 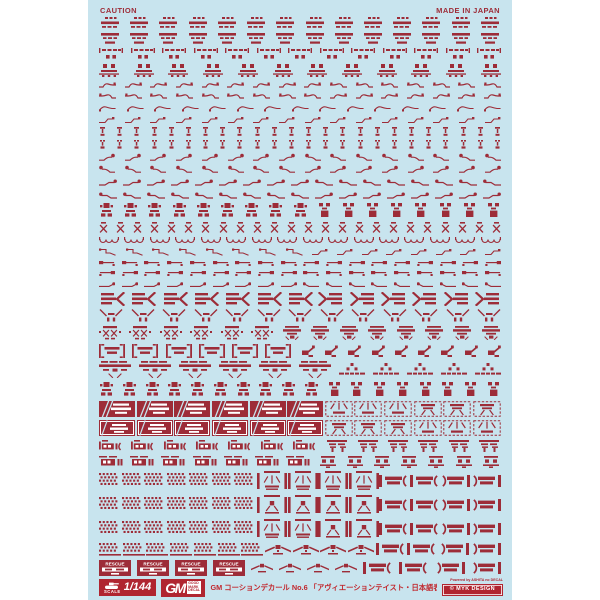 I want to click on brText-decal, so click(x=245, y=350).